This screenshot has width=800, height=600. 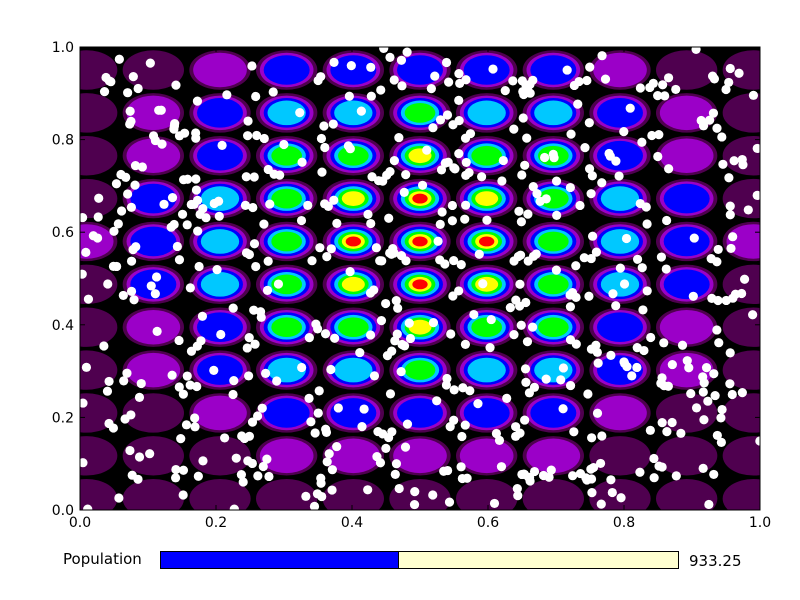 What do you see at coordinates (63, 233) in the screenshot?
I see `y-tick-label: 0.6` at bounding box center [63, 233].